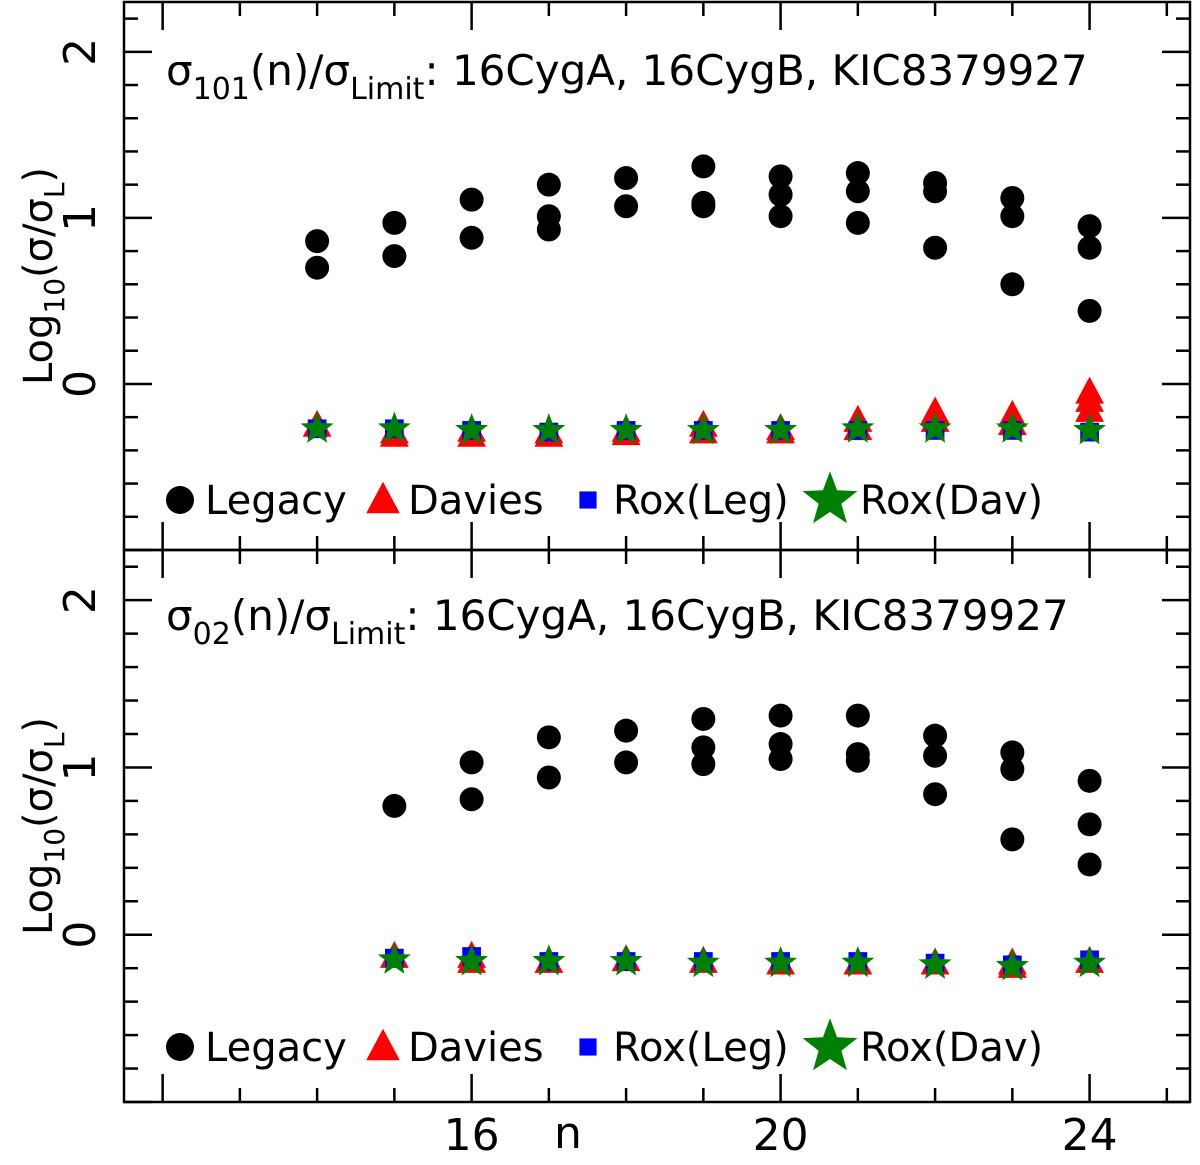  Describe the element at coordinates (39, 725) in the screenshot. I see `y-axis-label-suffix: )` at that location.